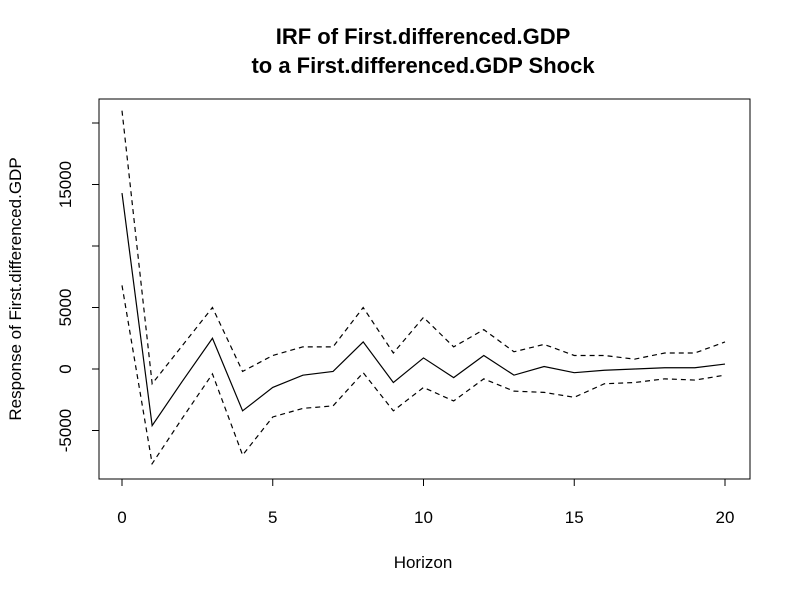  Describe the element at coordinates (65, 184) in the screenshot. I see `y-tick-label: 15000` at that location.